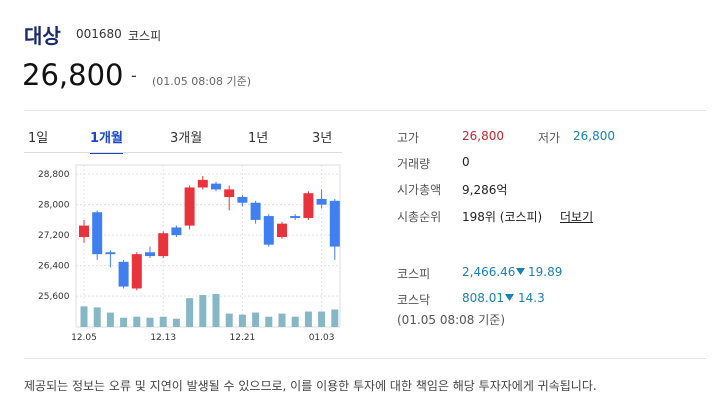 The image size is (716, 411). I want to click on tab: 3년, so click(322, 138).